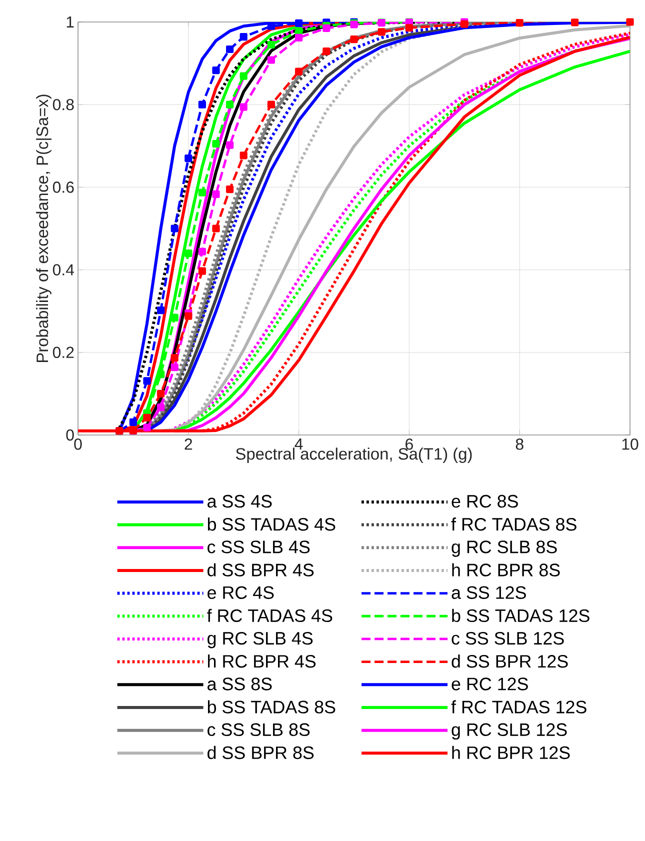 The width and height of the screenshot is (645, 841). What do you see at coordinates (509, 731) in the screenshot?
I see `legend-label: g RC SLB 12S` at bounding box center [509, 731].